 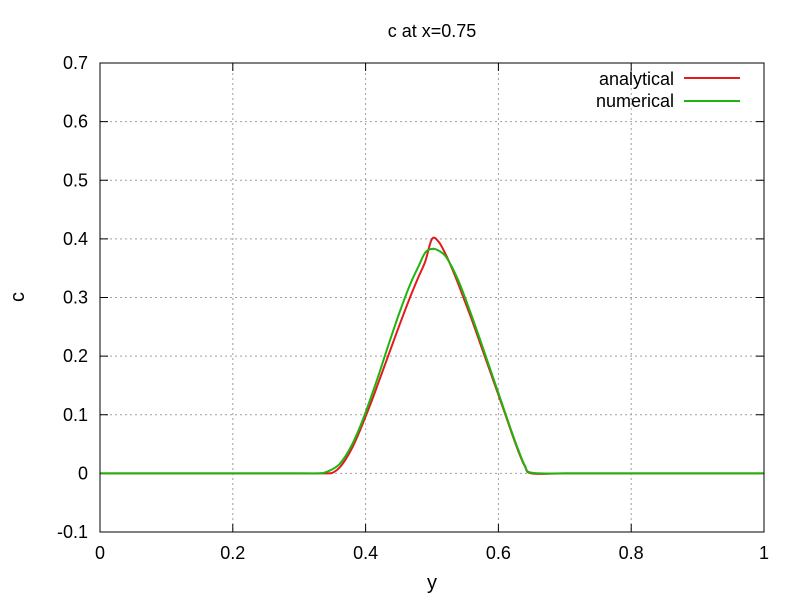 I want to click on y-tick-label: -0.1, so click(x=72, y=532).